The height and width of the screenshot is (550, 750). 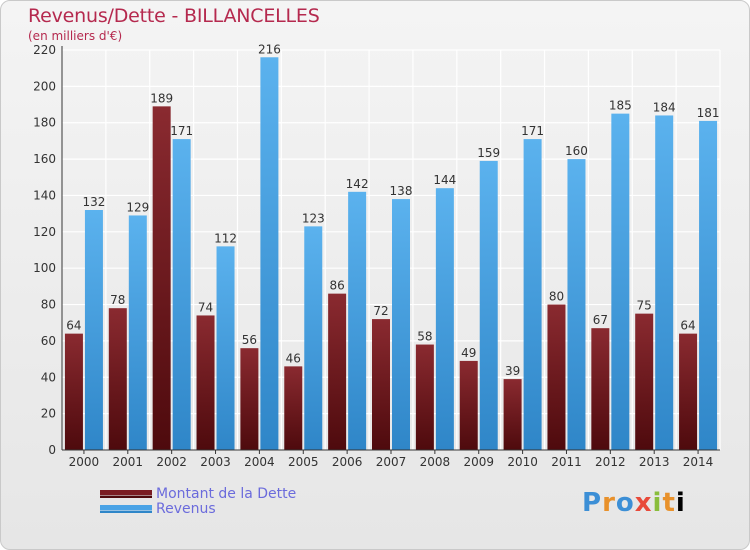 What do you see at coordinates (73, 391) in the screenshot?
I see `bar-debt-2000` at bounding box center [73, 391].